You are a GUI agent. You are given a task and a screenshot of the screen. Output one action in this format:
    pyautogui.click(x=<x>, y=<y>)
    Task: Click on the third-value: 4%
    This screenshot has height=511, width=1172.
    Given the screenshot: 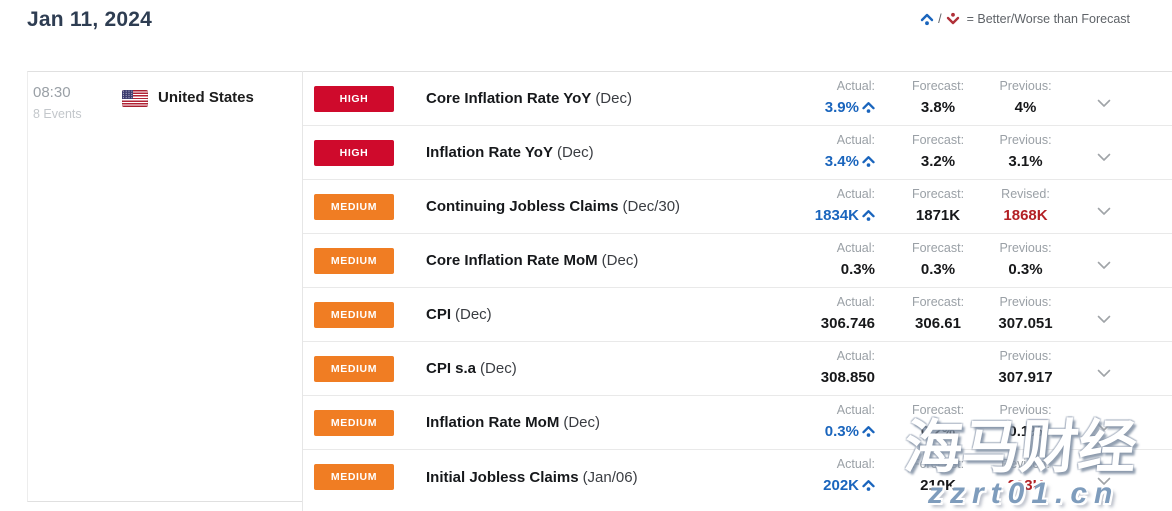 What is the action you would take?
    pyautogui.click(x=1025, y=107)
    